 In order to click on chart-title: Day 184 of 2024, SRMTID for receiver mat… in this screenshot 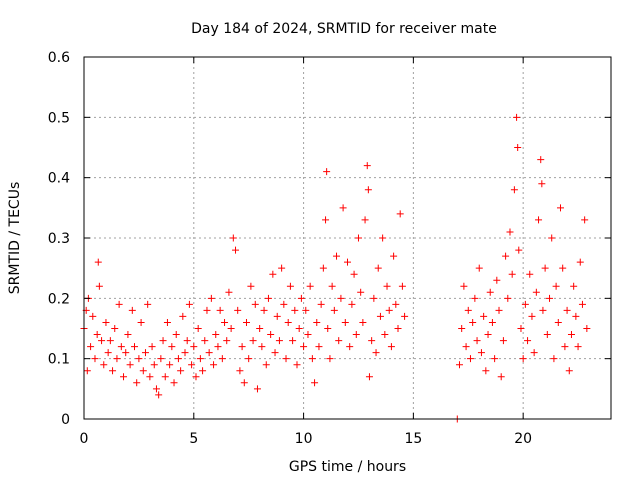, I will do `click(344, 29)`.